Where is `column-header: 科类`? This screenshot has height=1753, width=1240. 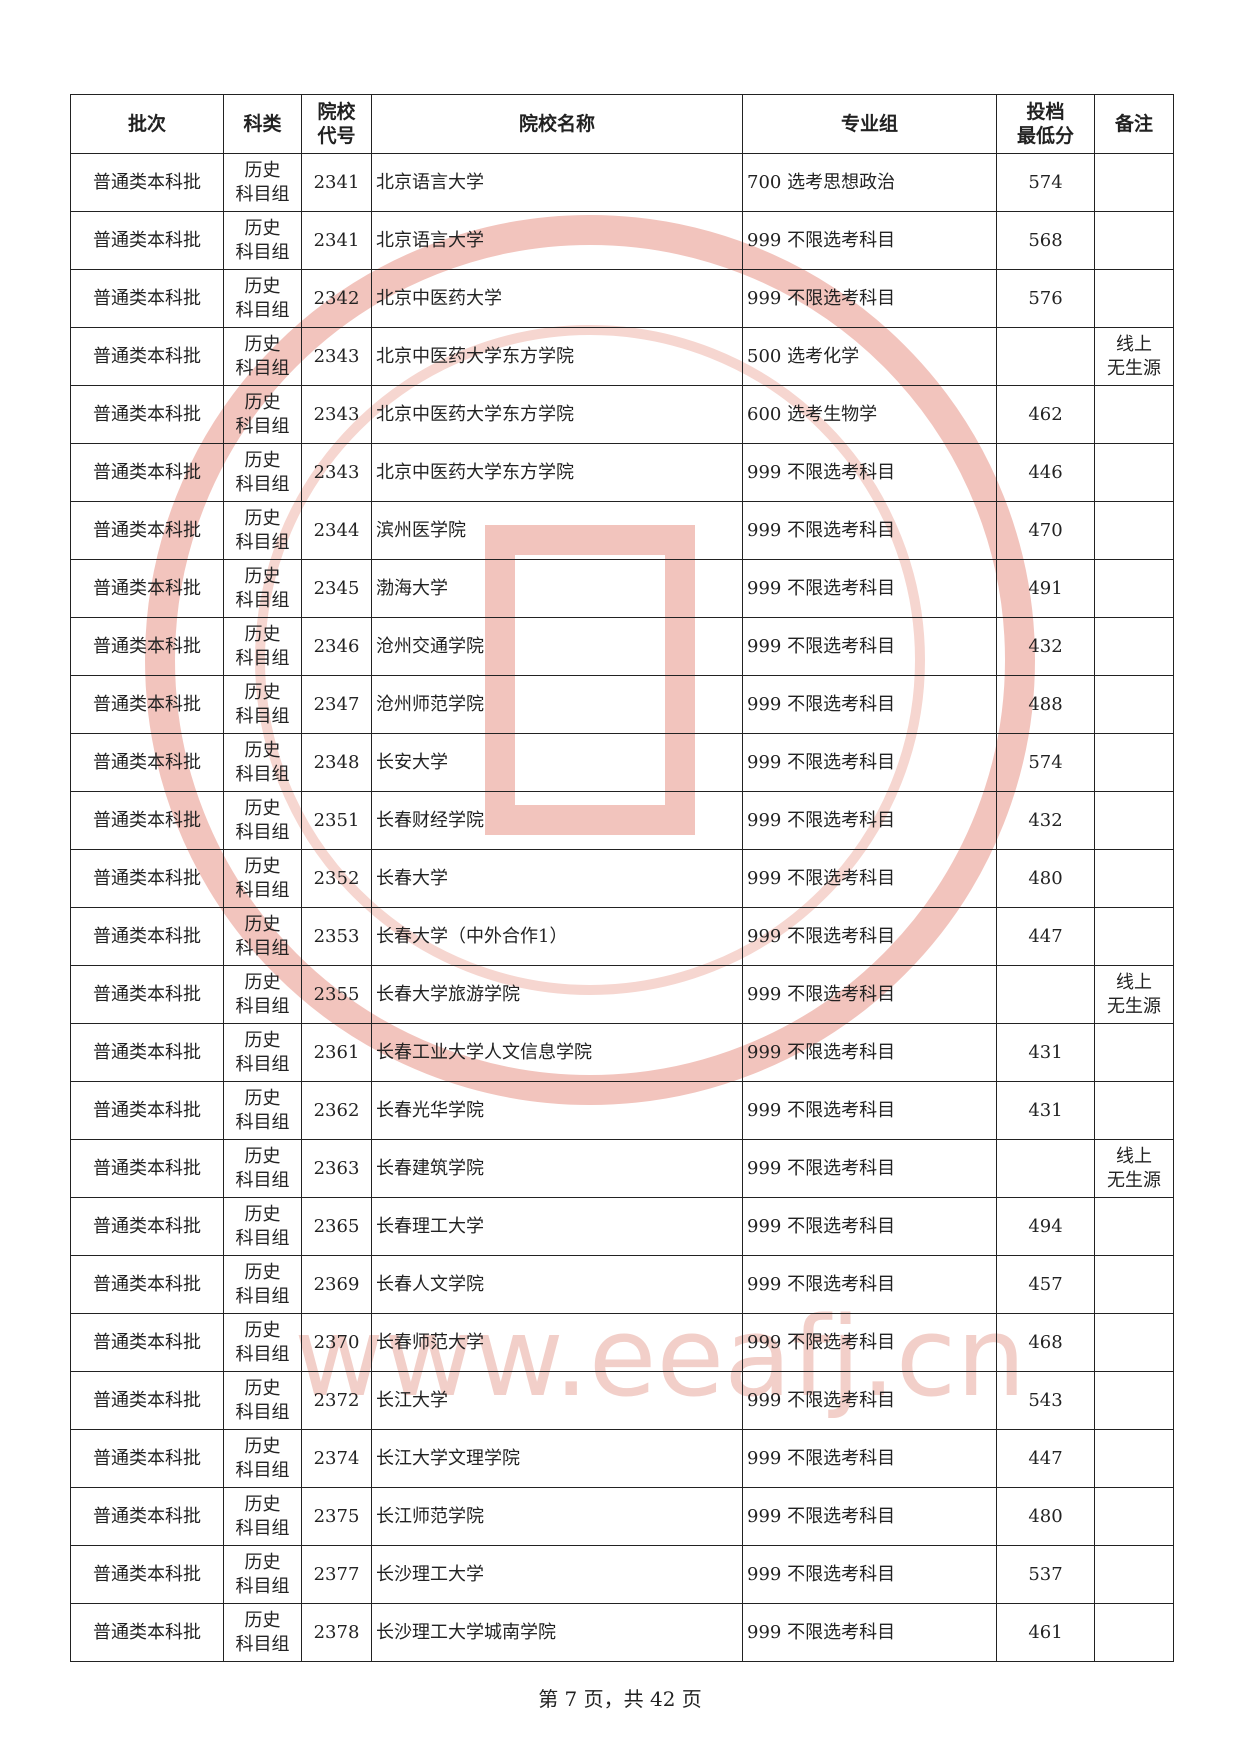
column-header: 科类 is located at coordinates (262, 124).